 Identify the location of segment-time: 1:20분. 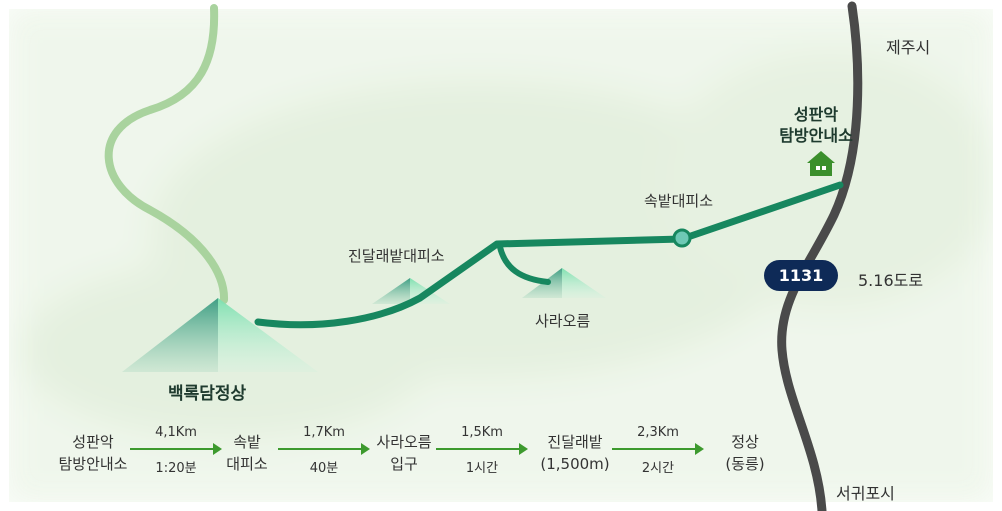
(176, 468).